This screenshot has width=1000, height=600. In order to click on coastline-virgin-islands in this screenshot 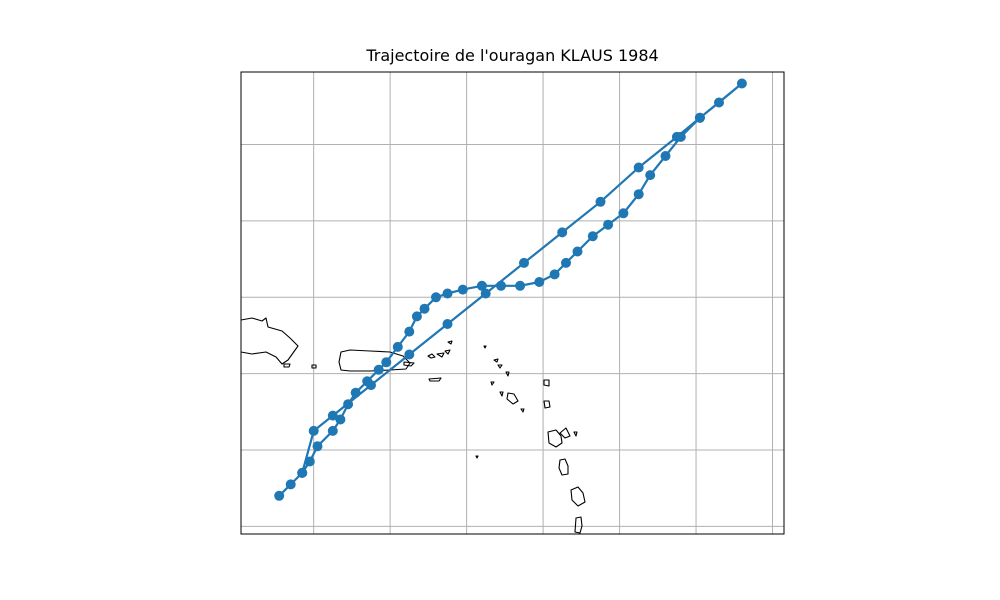, I will do `click(439, 354)`.